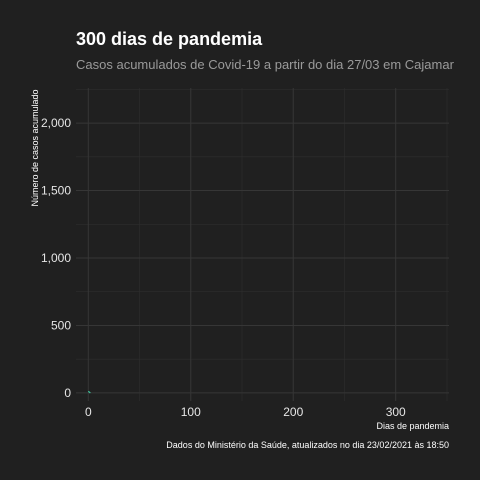 This screenshot has height=480, width=480. I want to click on x-tick-label: 200, so click(293, 412).